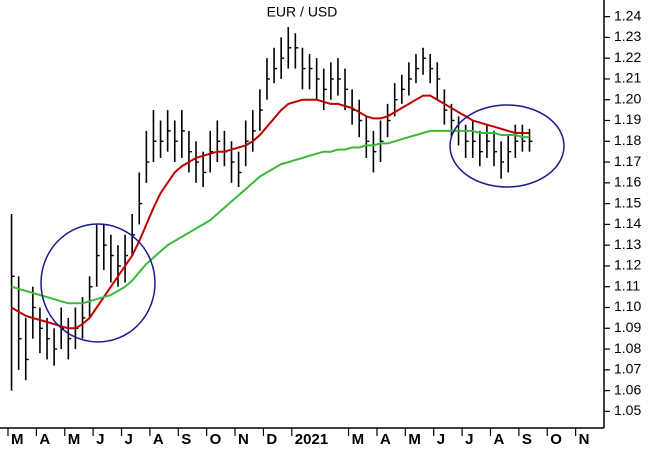 The height and width of the screenshot is (449, 650). What do you see at coordinates (627, 119) in the screenshot?
I see `y-tick-label: 1.19` at bounding box center [627, 119].